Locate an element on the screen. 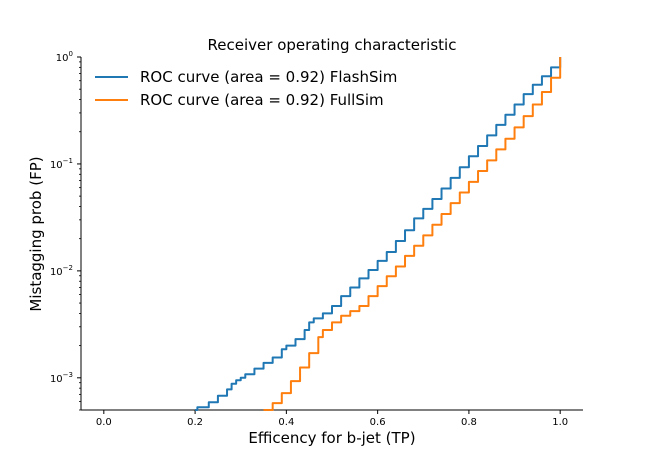 This screenshot has width=648, height=468. x-tick-label: 0.8 is located at coordinates (469, 422).